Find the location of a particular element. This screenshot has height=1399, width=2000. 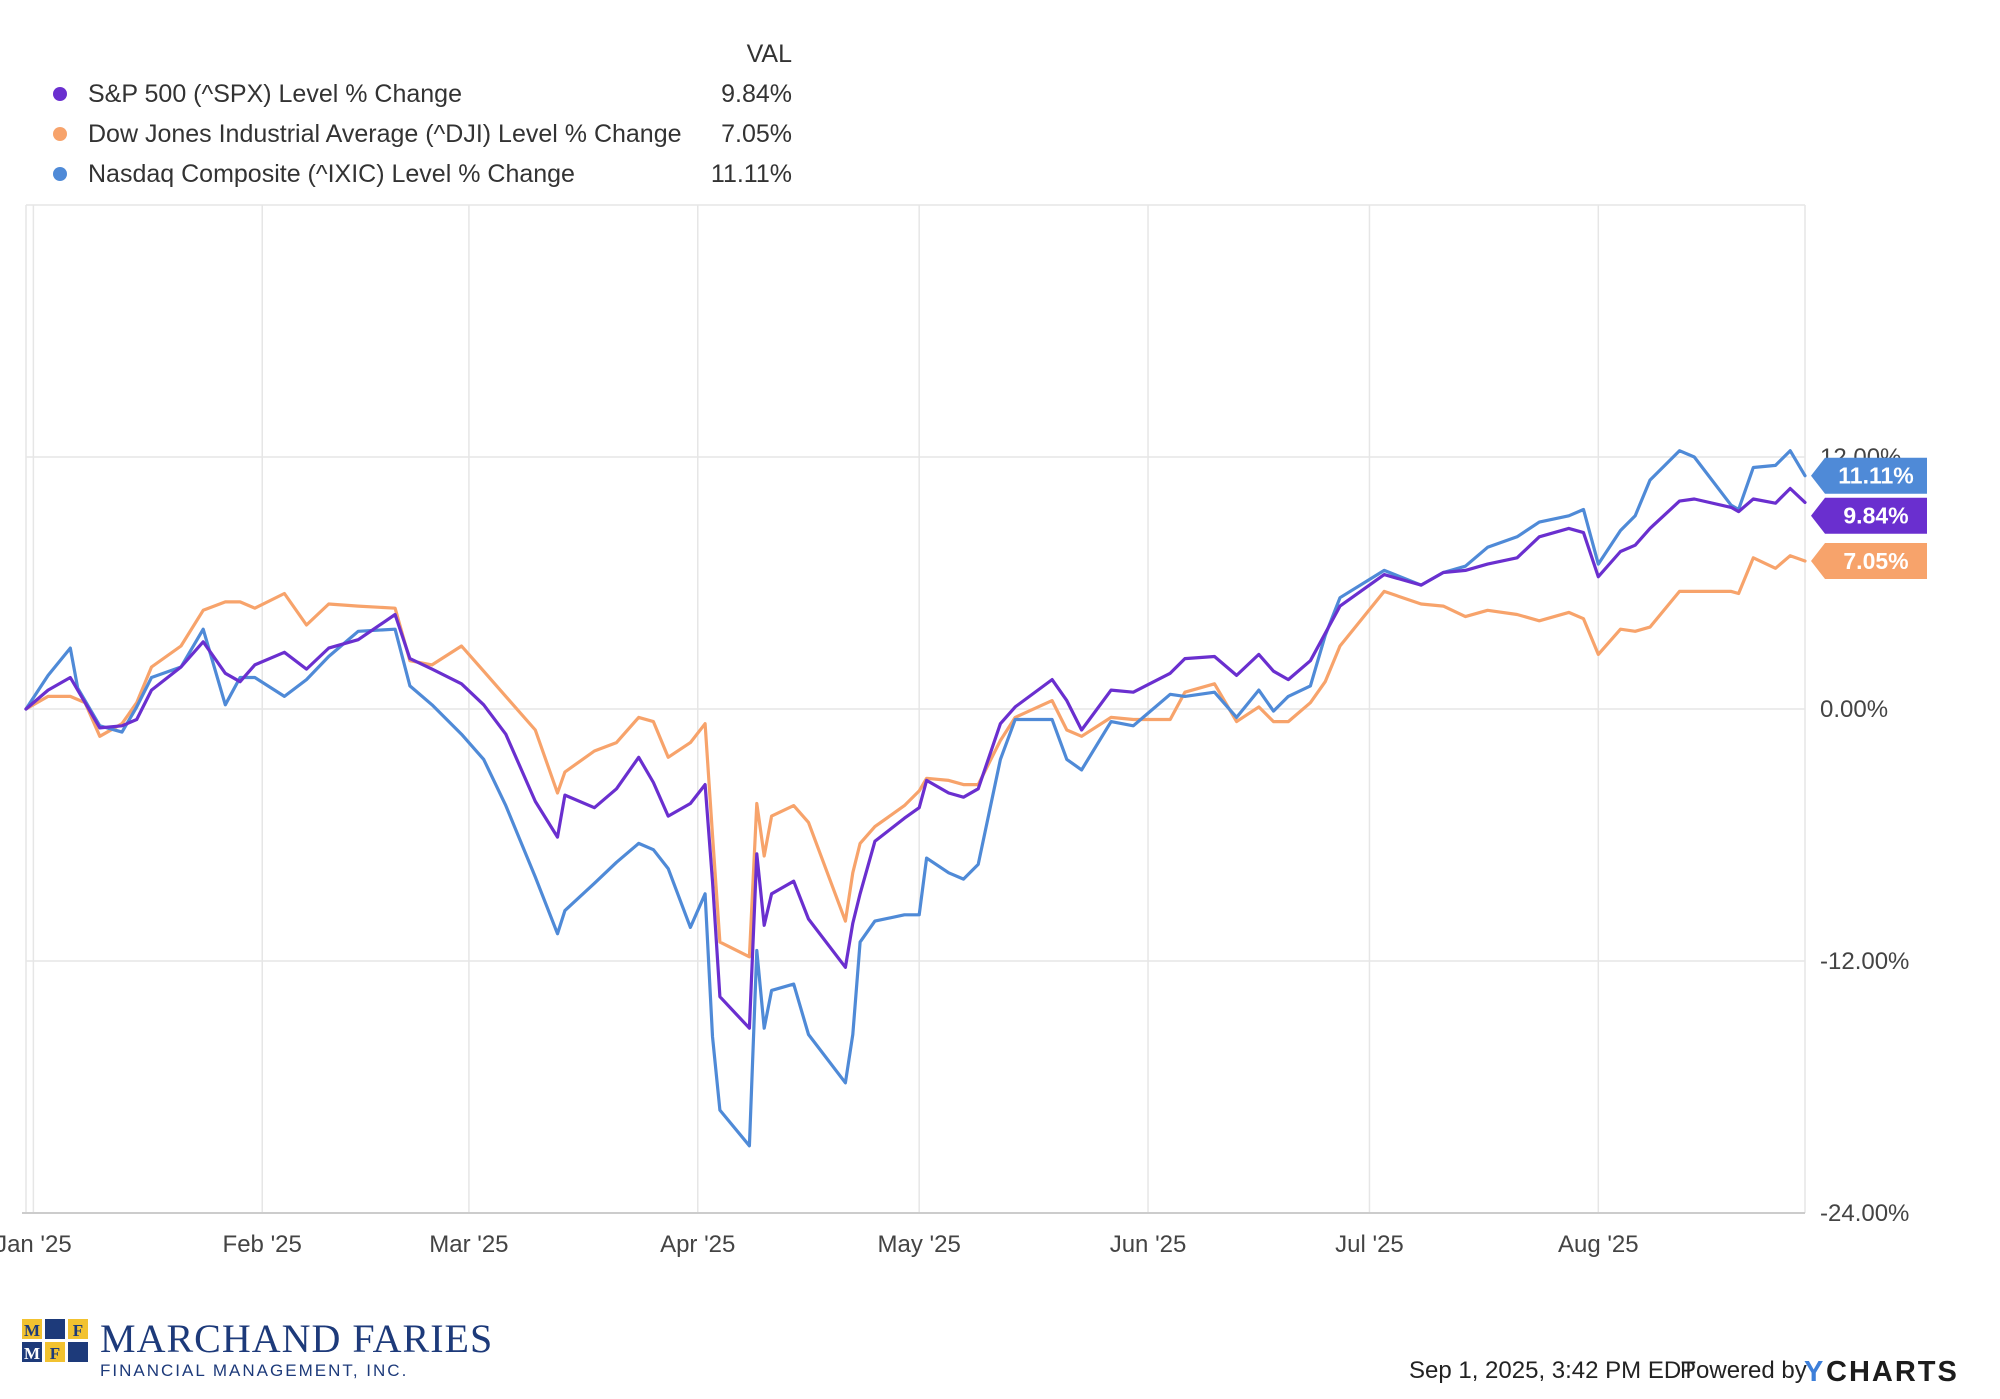

logo-letter-3: F is located at coordinates (55, 1353).